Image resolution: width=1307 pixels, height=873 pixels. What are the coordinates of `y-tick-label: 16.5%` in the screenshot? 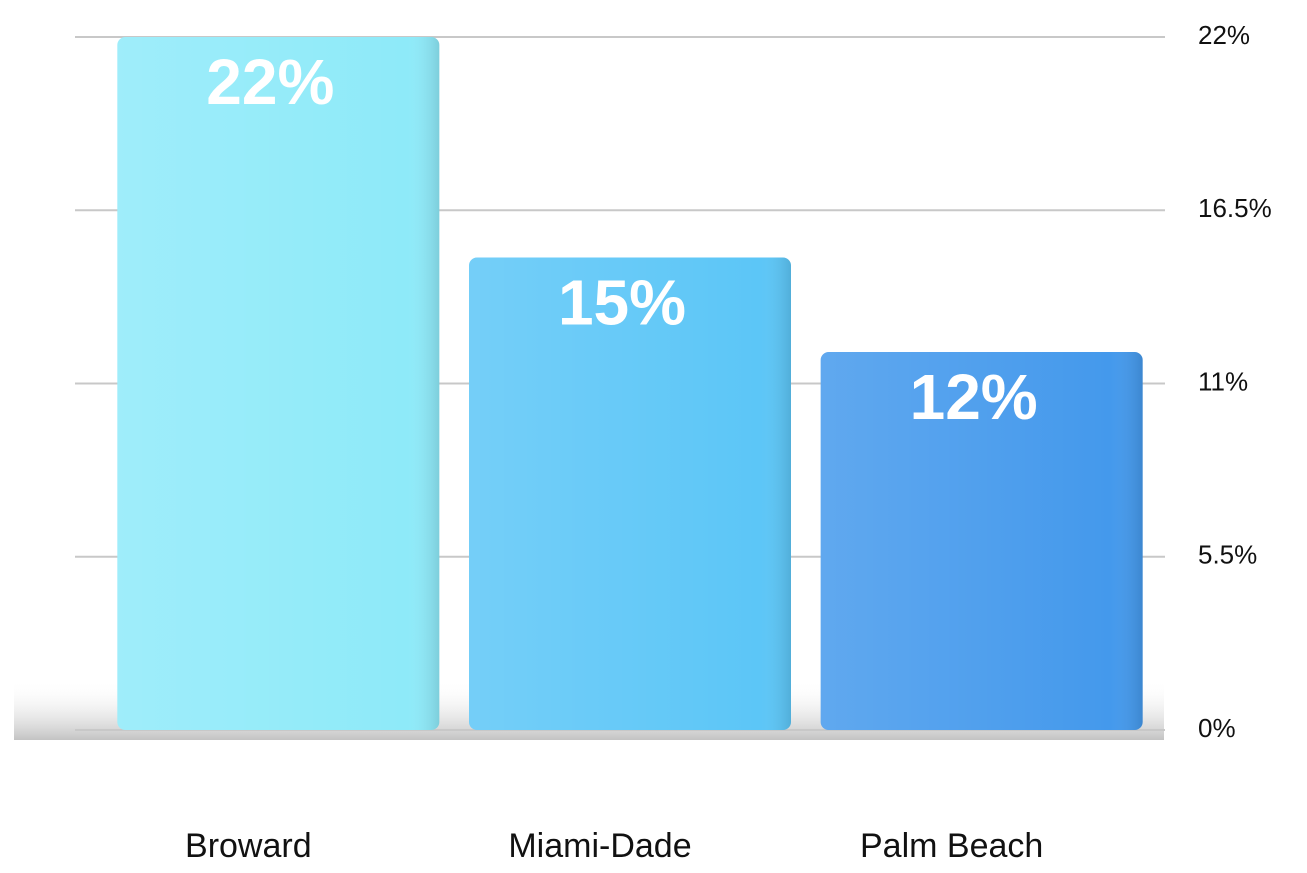 It's located at (1235, 208).